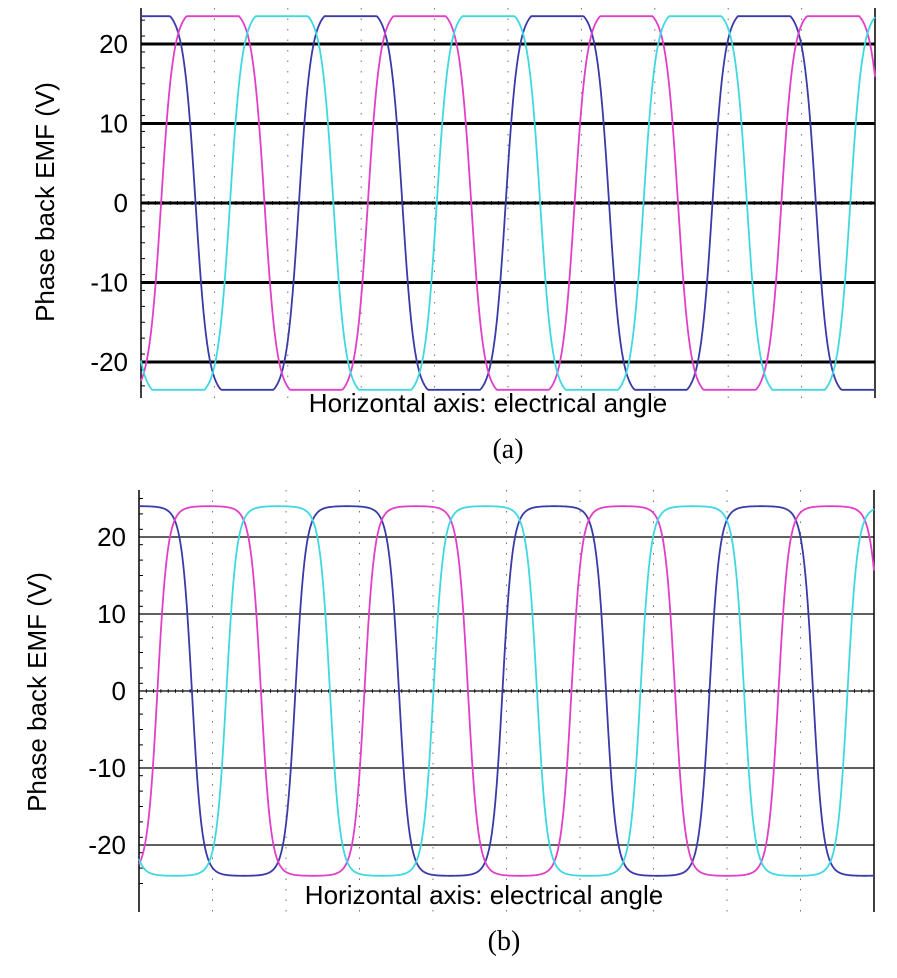 The image size is (897, 978). What do you see at coordinates (504, 941) in the screenshot?
I see `caption-b: (b)` at bounding box center [504, 941].